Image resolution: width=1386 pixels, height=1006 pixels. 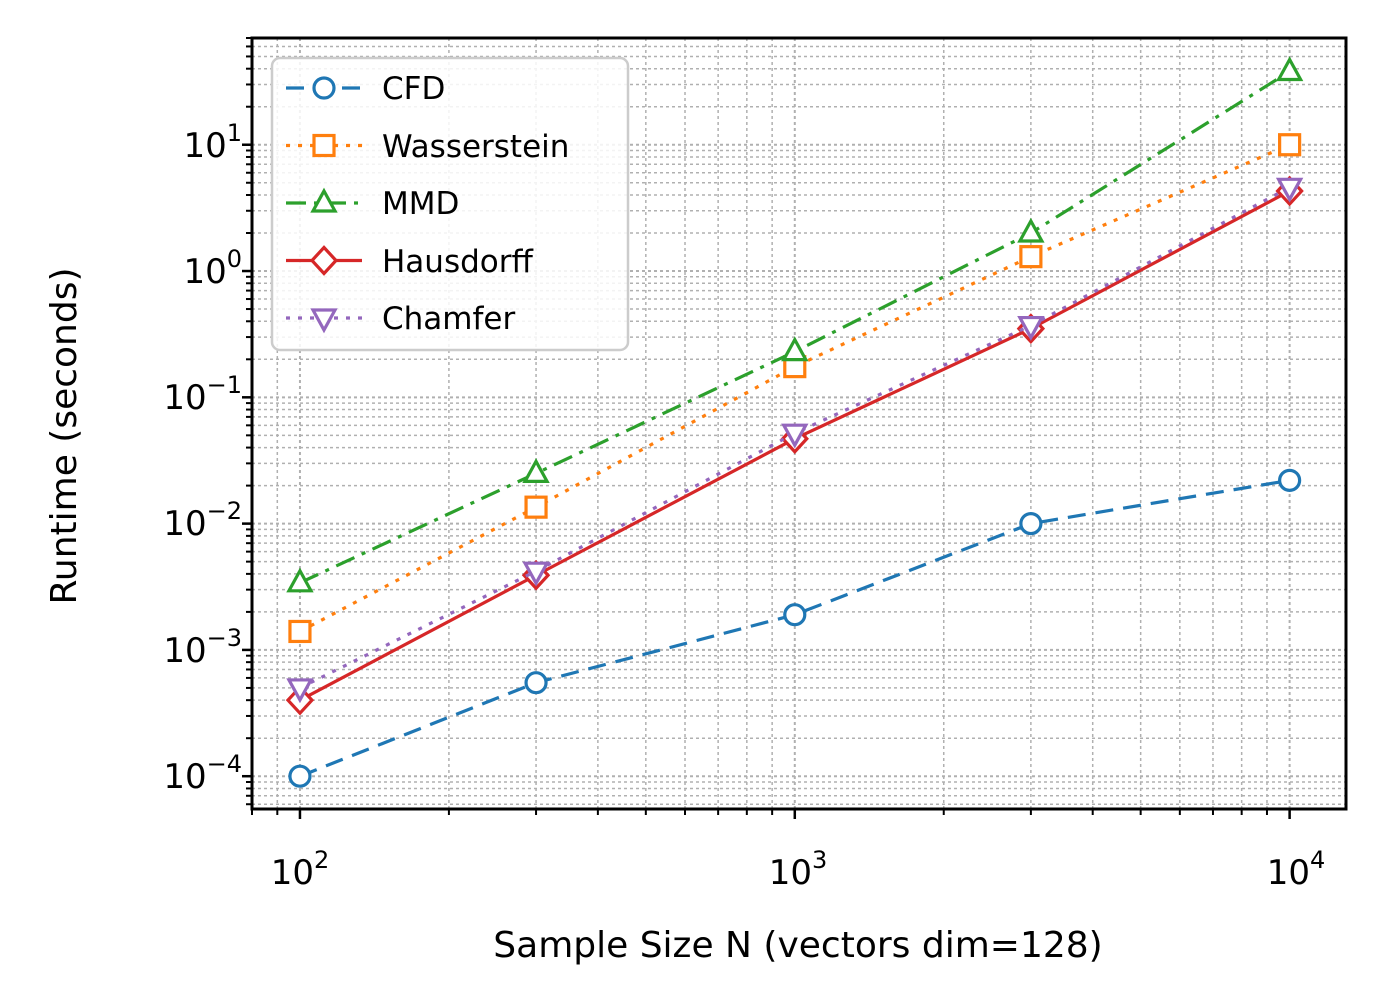 What do you see at coordinates (324, 145) in the screenshot?
I see `legend-marker-wasserstein` at bounding box center [324, 145].